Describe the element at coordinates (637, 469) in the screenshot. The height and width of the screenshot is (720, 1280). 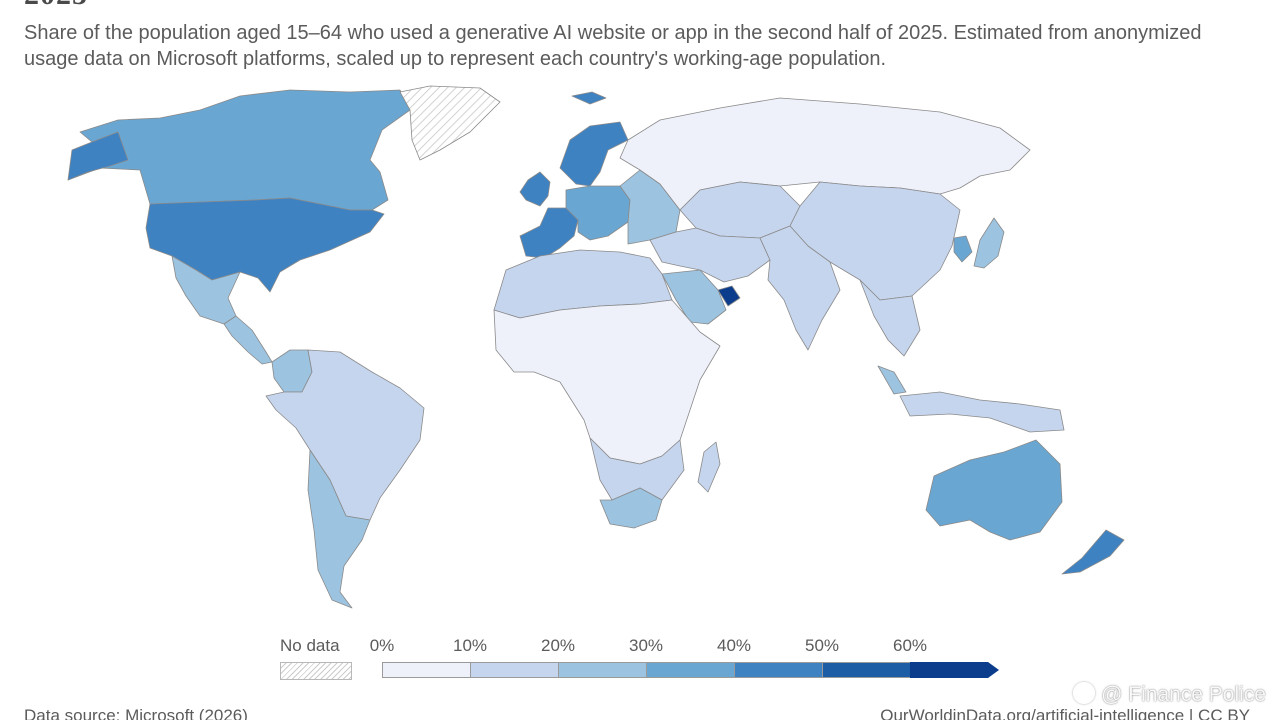
I see `region-southern-africa` at that location.